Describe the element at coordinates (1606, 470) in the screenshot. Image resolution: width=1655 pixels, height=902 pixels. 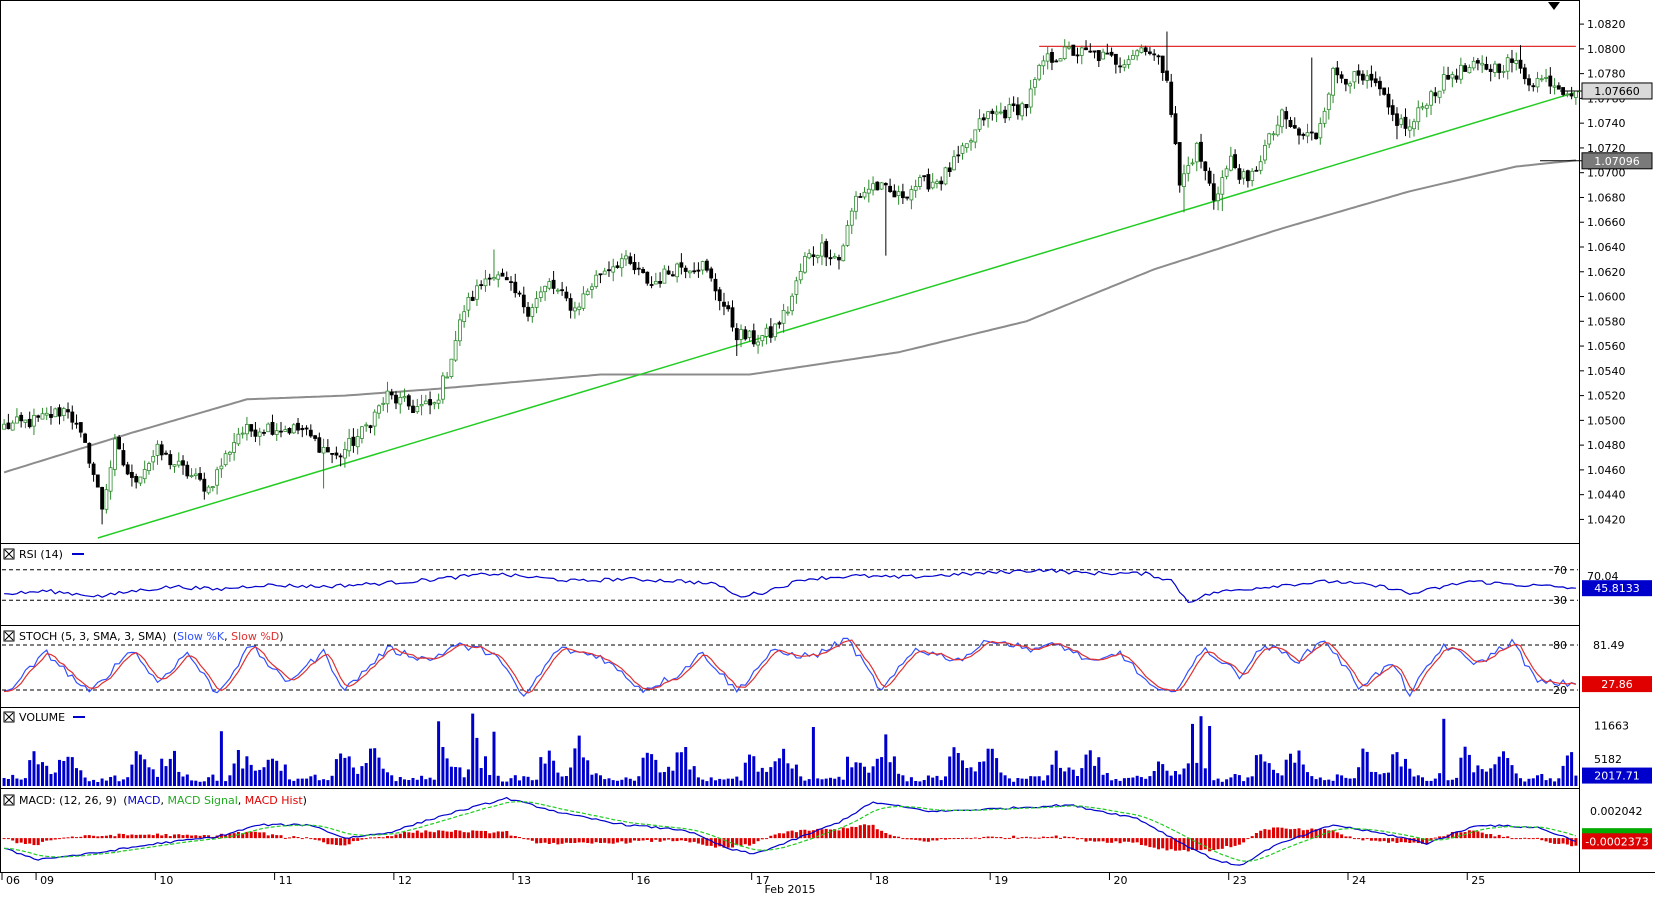
I see `price-tick-label: 1.0460` at that location.